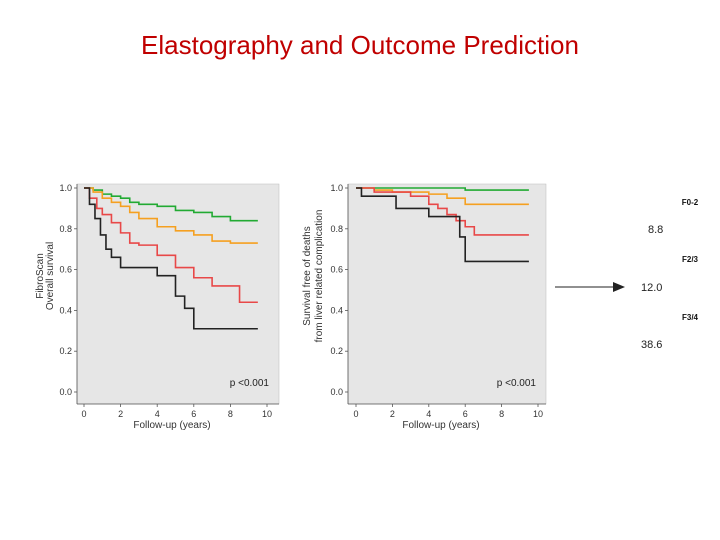 The height and width of the screenshot is (540, 720). I want to click on stage-band-f0-2: F0-2, so click(690, 202).